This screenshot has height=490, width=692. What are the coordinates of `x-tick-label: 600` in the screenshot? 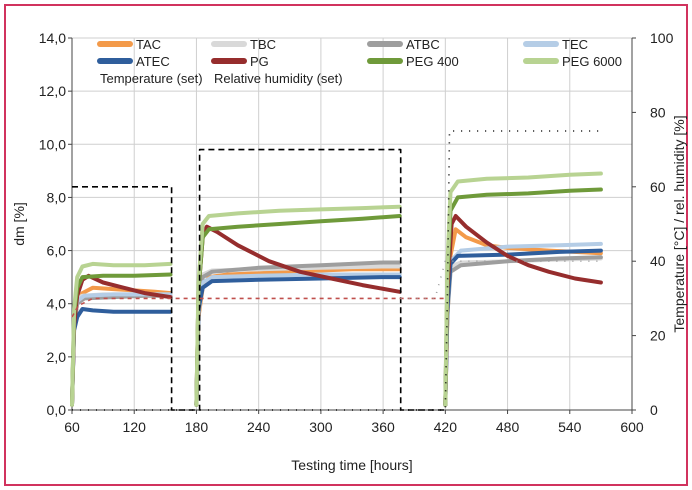 It's located at (632, 427).